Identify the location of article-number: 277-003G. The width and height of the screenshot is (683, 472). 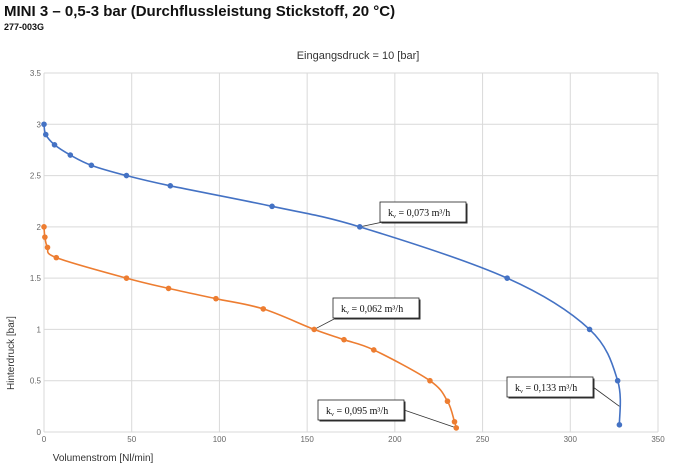
(24, 27).